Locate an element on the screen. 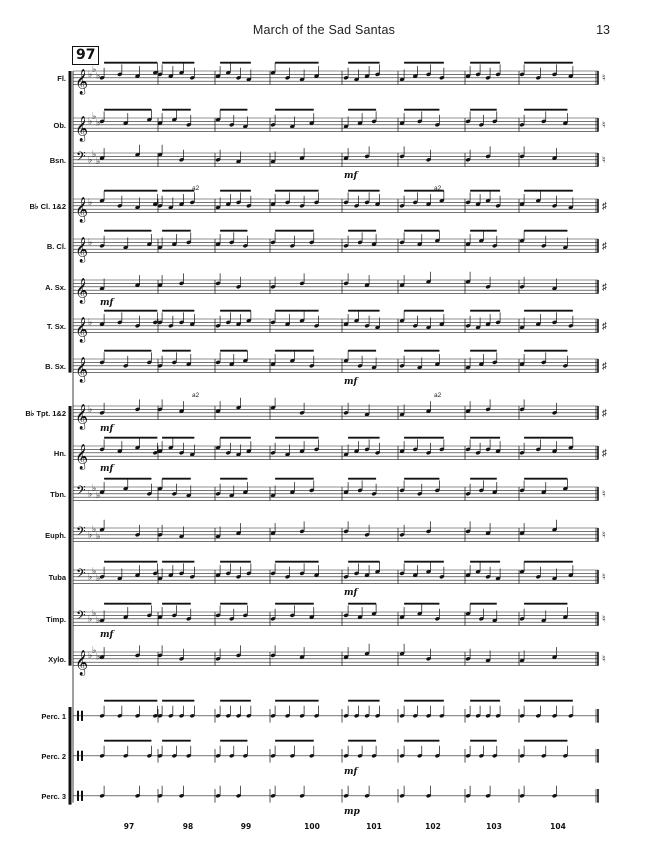  measure-number: 99 is located at coordinates (246, 826).